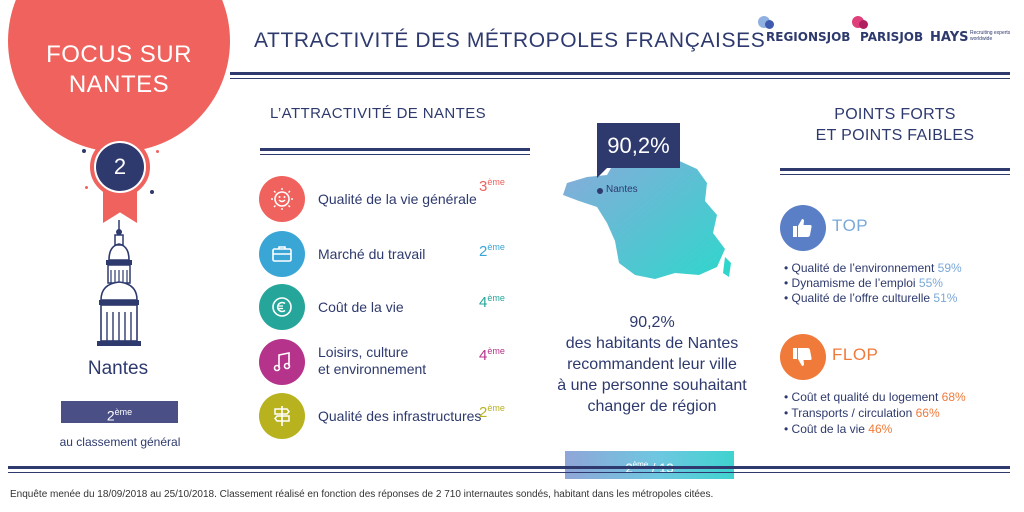 The image size is (1024, 512). I want to click on criterion-label-line-2: et environnement, so click(372, 369).